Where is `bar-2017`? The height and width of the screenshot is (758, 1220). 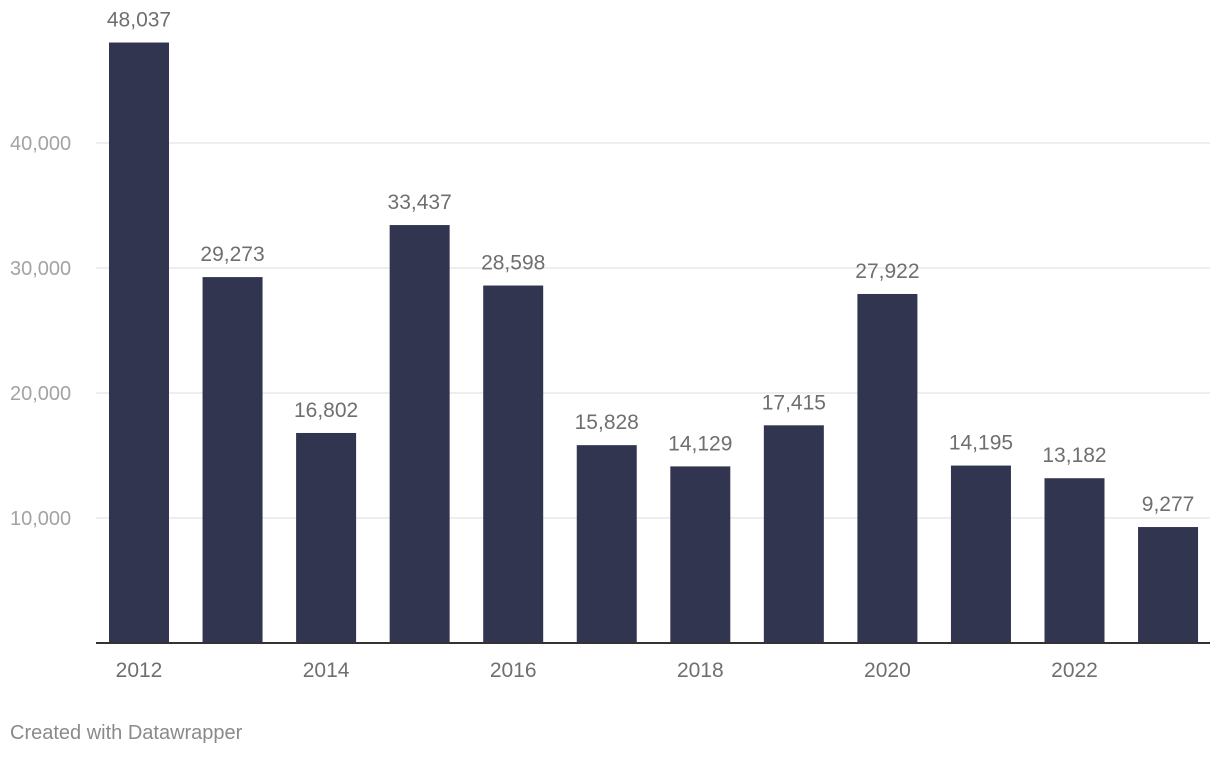 bar-2017 is located at coordinates (606, 544).